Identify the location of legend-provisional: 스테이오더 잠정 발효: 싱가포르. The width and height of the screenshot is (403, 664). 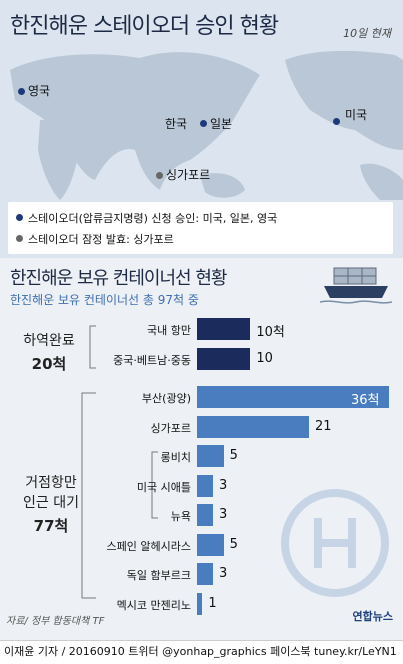
(95, 239).